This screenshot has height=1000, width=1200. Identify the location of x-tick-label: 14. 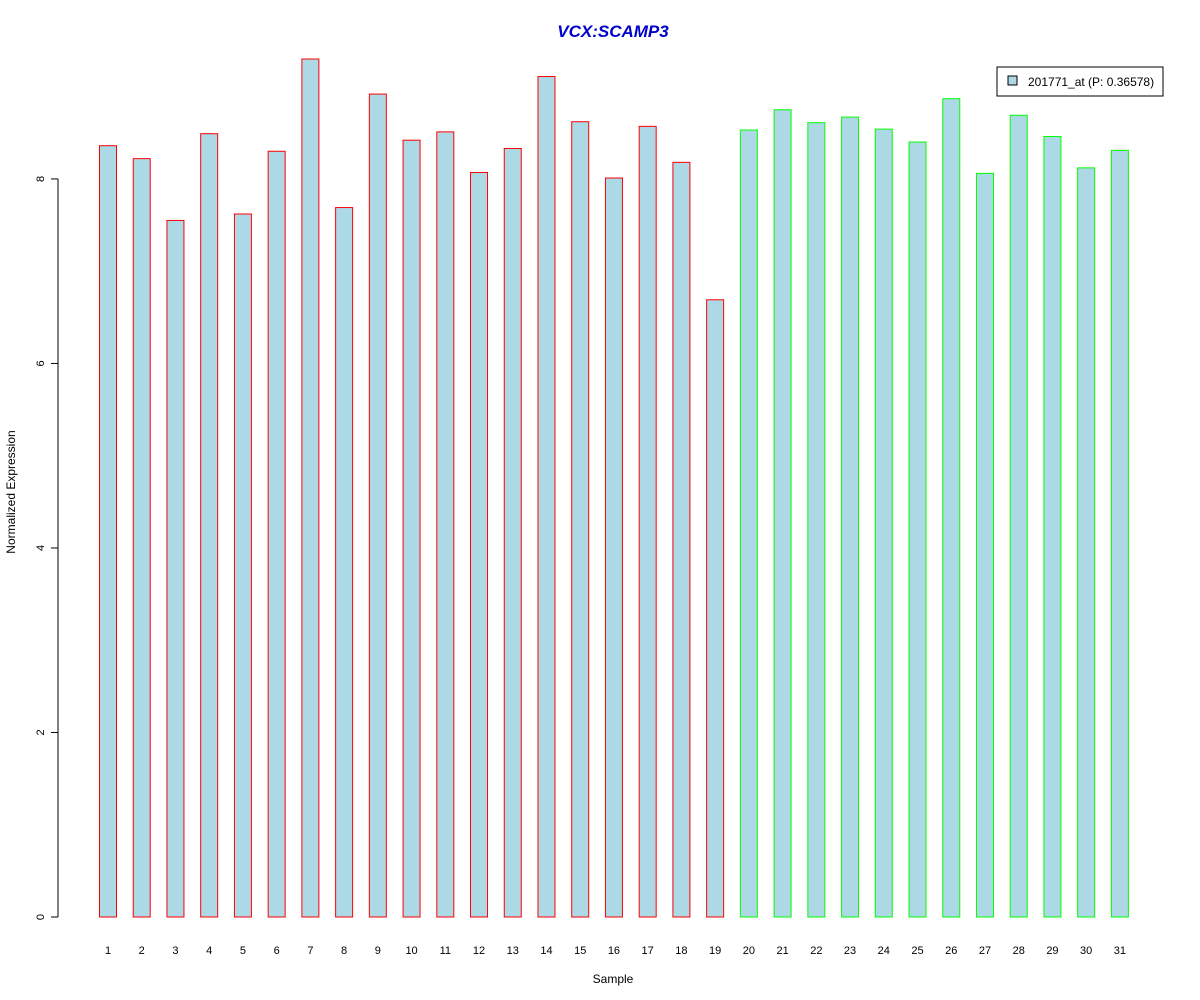
(546, 951).